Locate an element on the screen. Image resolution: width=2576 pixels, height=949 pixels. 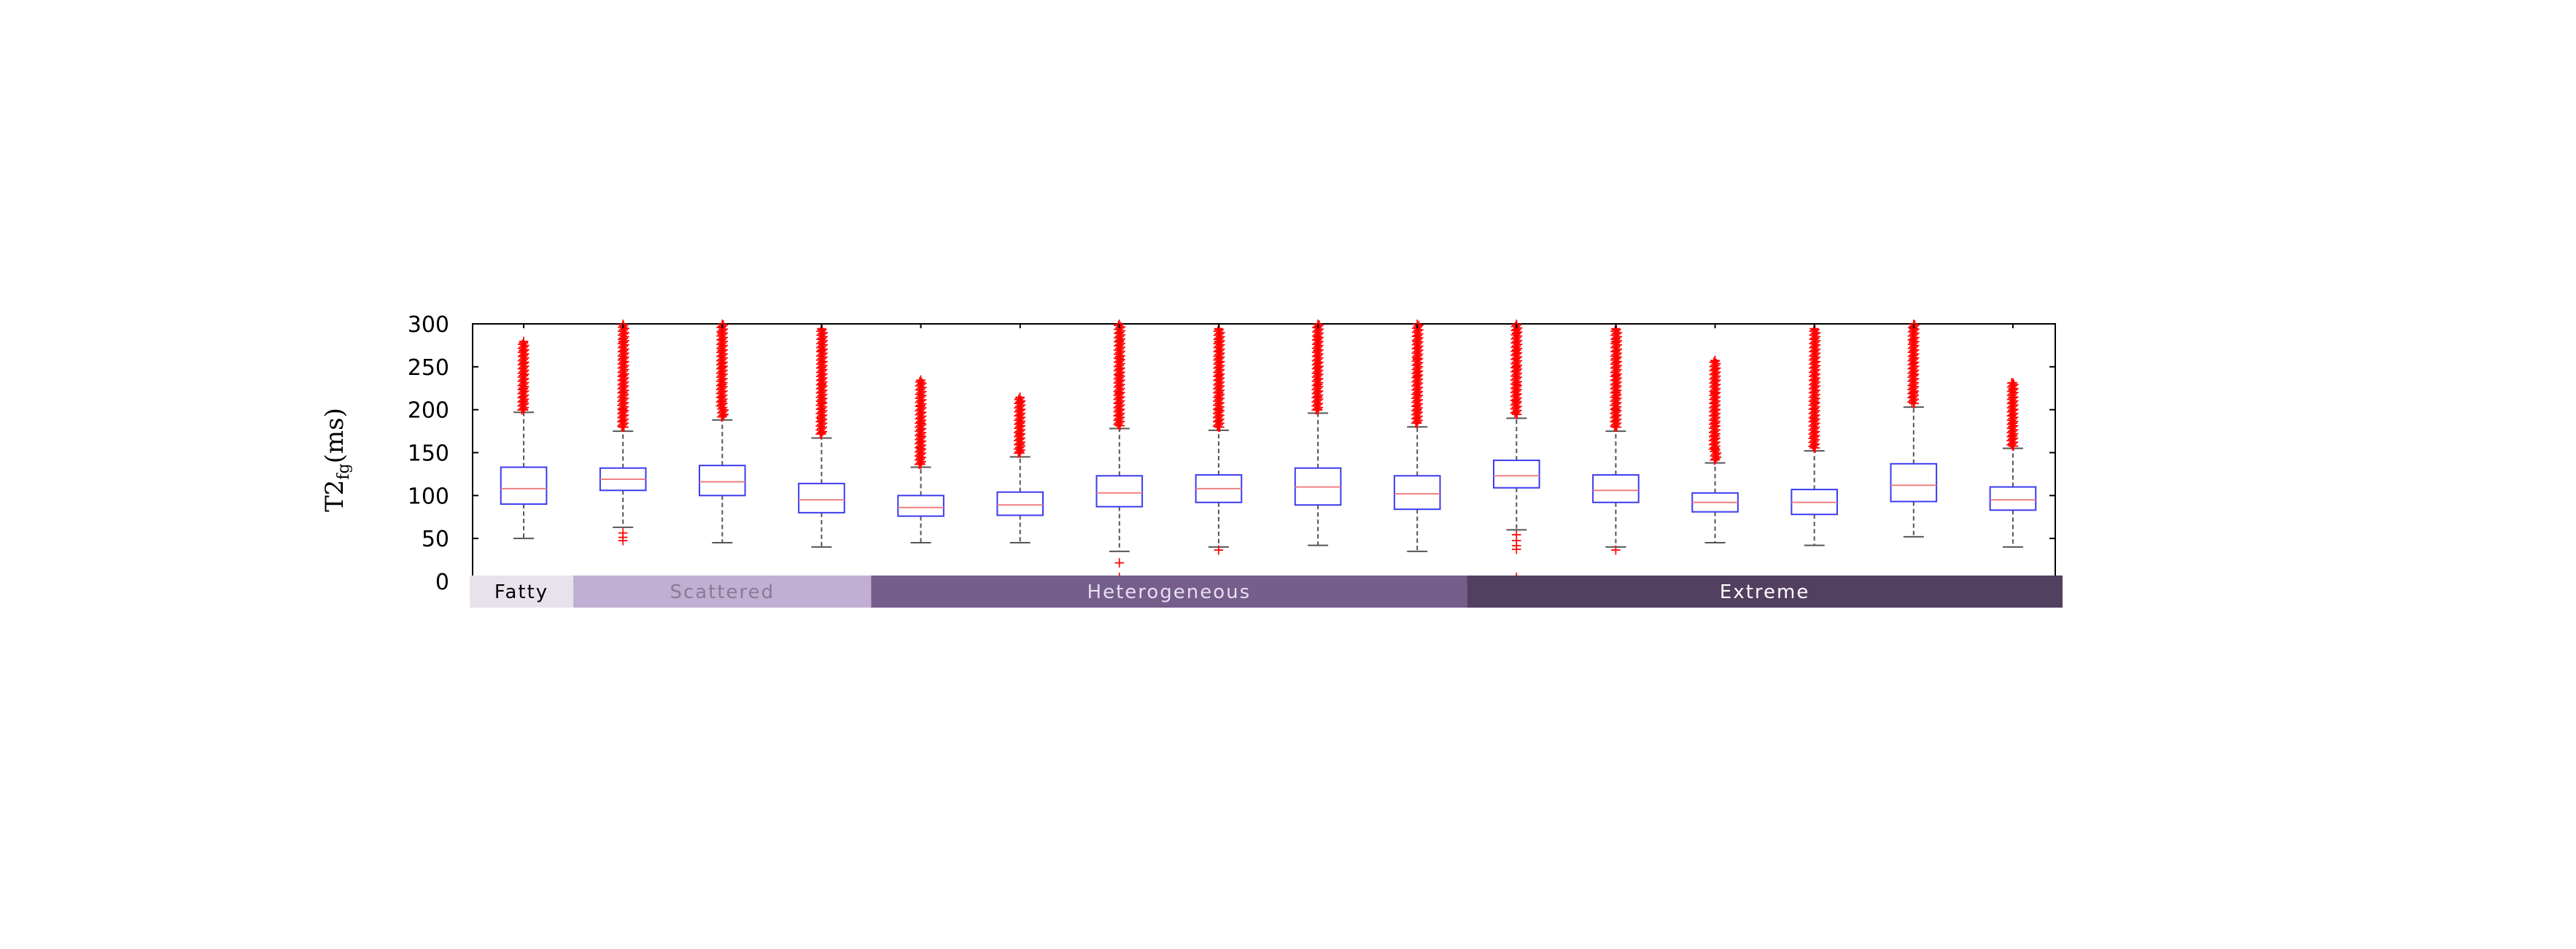
y-tick-label: 250 is located at coordinates (429, 368).